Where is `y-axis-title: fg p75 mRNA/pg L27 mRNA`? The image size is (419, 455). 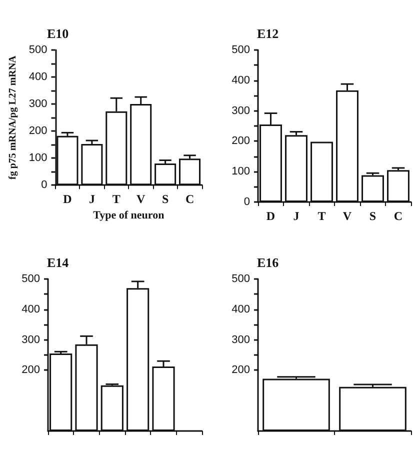 y-axis-title: fg p75 mRNA/pg L27 mRNA is located at coordinates (13, 117).